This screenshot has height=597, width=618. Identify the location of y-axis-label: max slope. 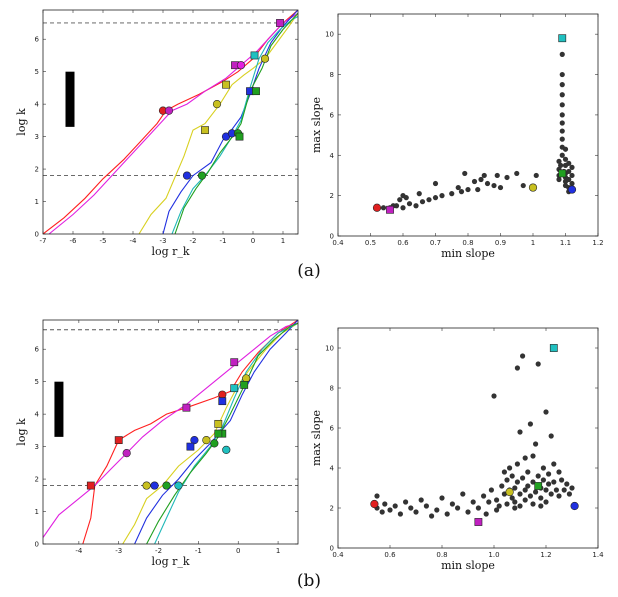
(316, 125).